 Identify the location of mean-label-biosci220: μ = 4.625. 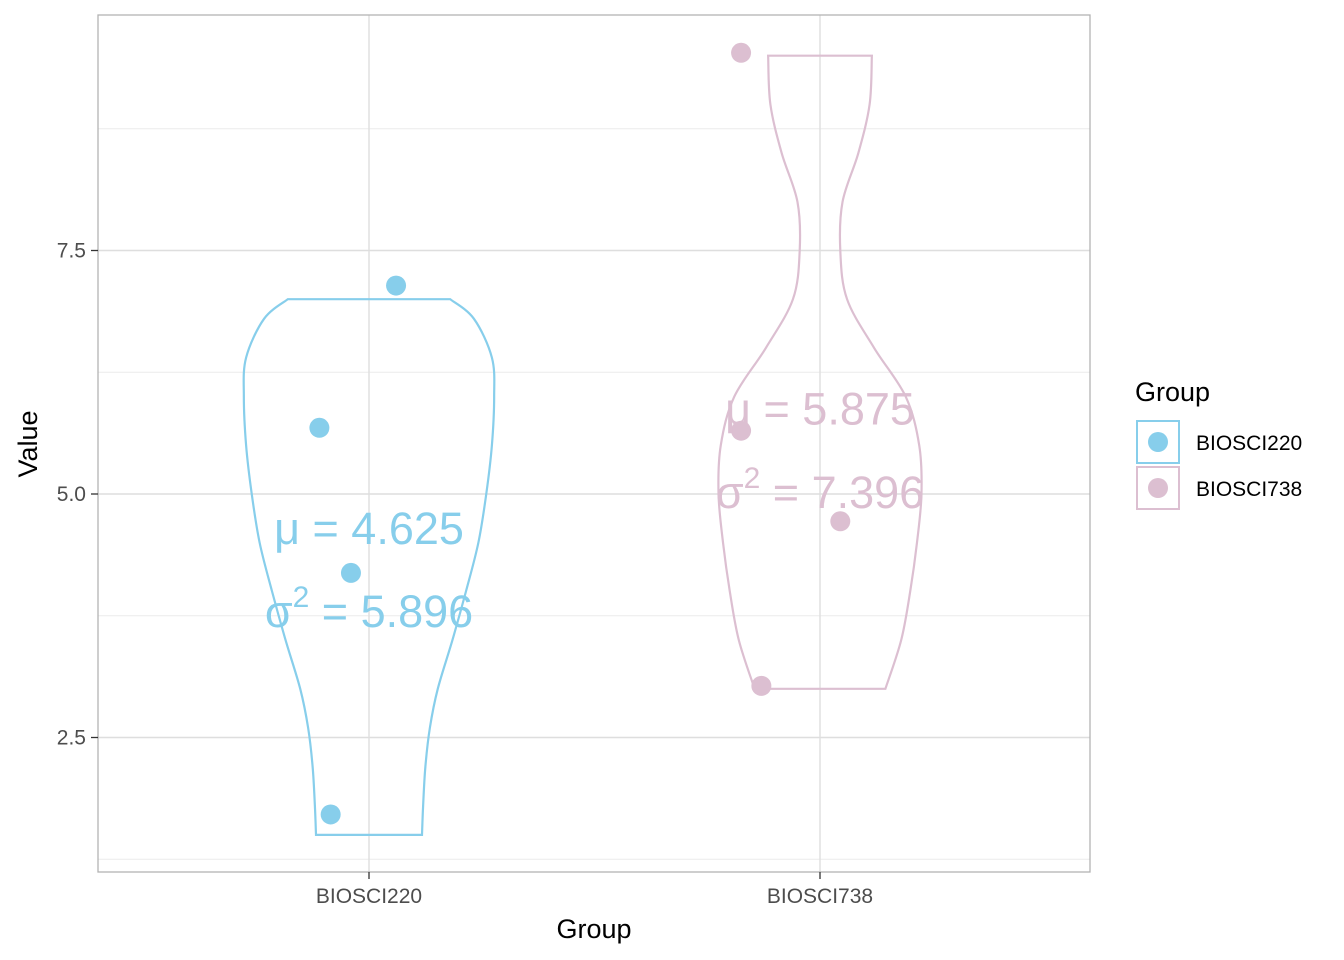
(369, 528).